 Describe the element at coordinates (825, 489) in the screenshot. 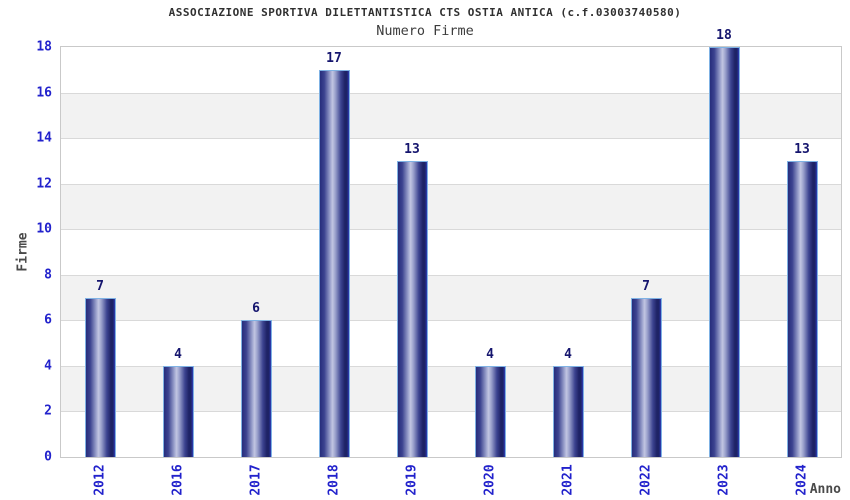

I see `x-axis-title: Anno` at that location.